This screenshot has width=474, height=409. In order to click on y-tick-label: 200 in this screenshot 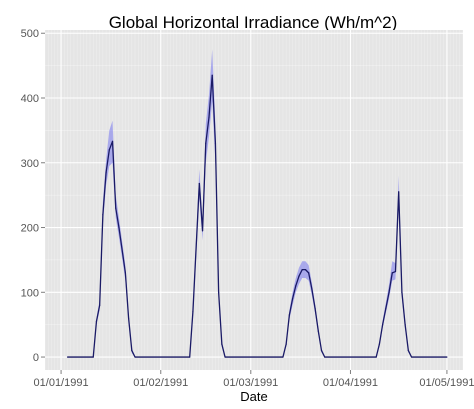, I will do `click(30, 229)`.